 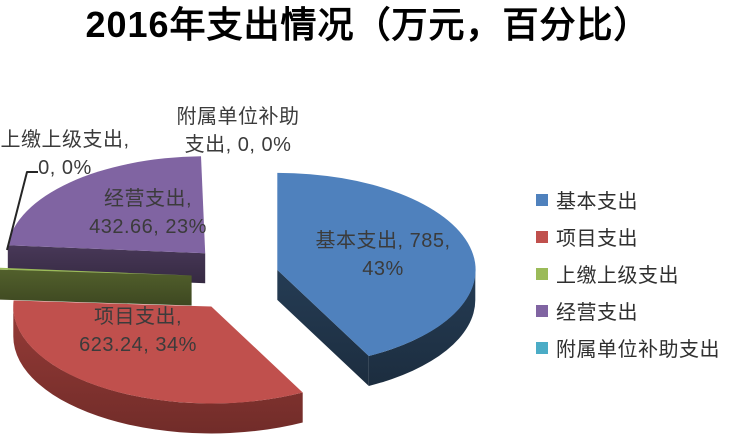 I want to click on legend: 基本支出 项目支出 上缴上级支出 经营支出 附属单位补助支出, so click(x=628, y=273).